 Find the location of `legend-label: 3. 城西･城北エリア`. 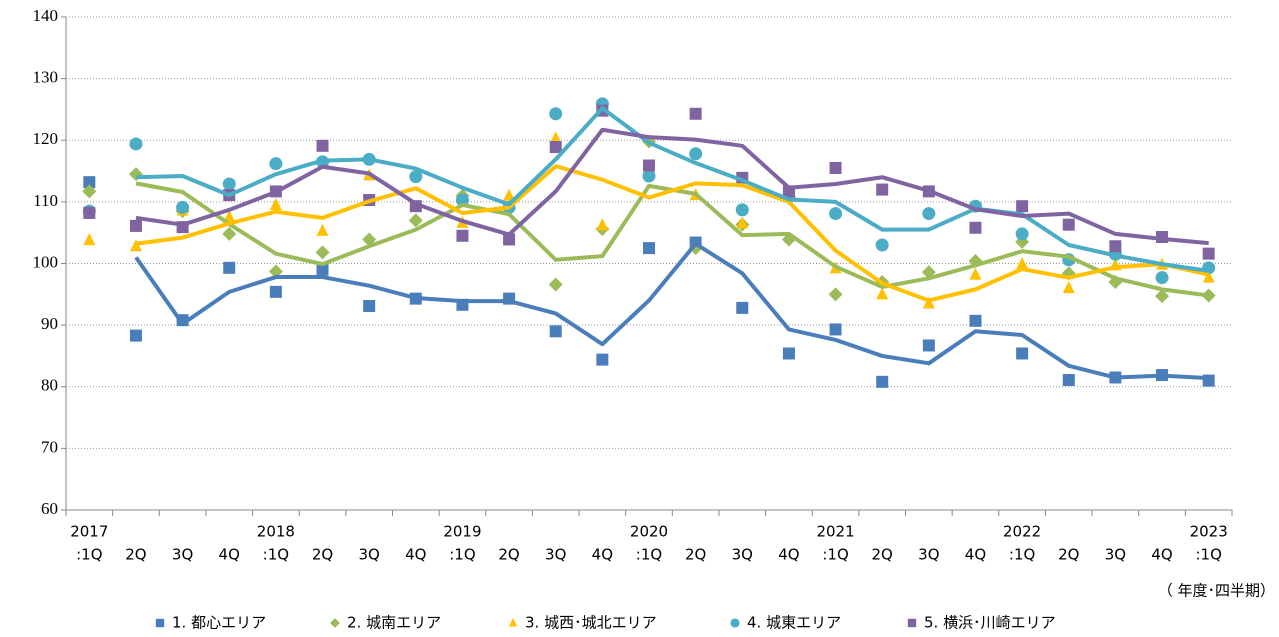

legend-label: 3. 城西･城北エリア is located at coordinates (591, 623).